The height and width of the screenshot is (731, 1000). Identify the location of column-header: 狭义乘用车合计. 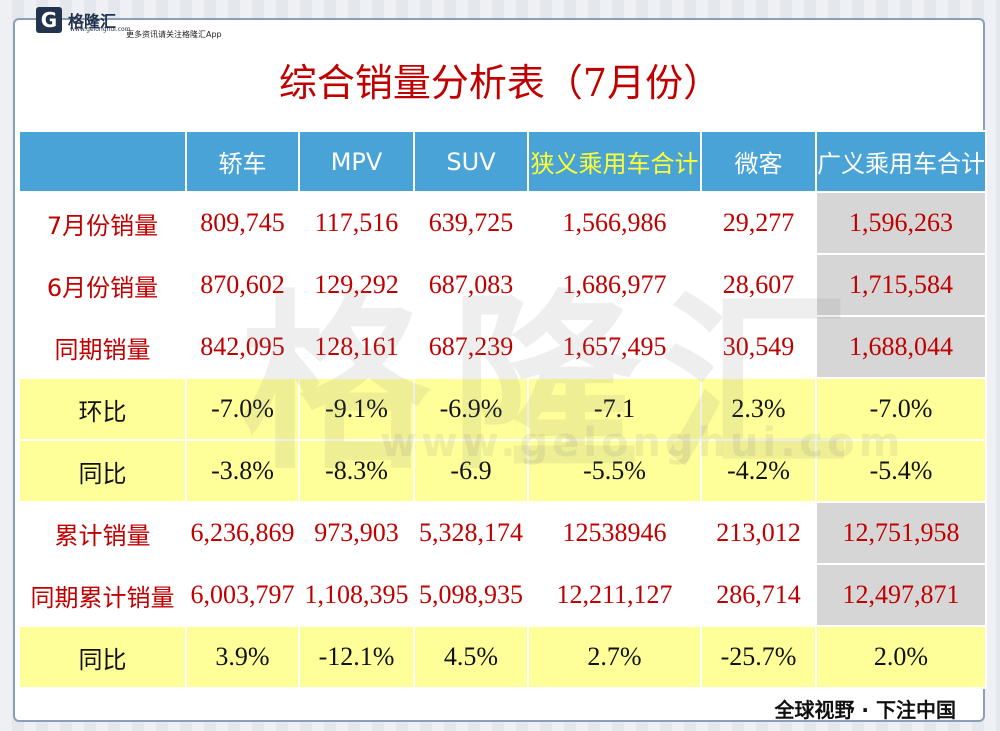
(614, 161).